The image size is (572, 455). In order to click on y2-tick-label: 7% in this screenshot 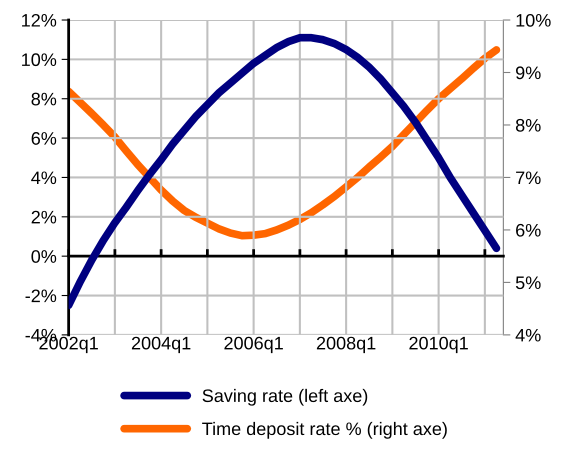, I will do `click(528, 177)`.